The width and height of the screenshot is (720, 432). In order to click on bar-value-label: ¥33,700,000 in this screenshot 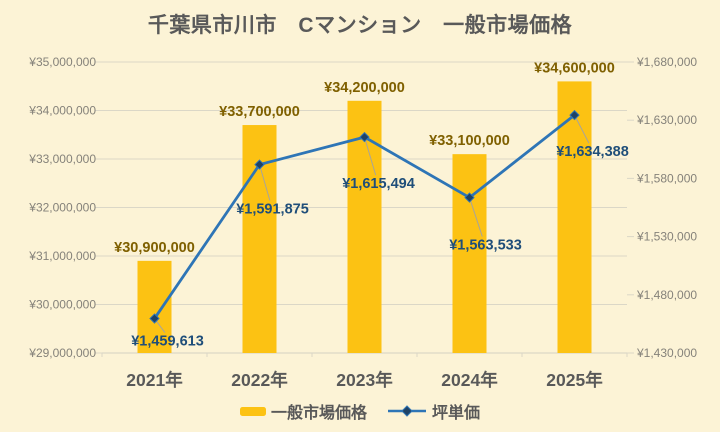, I will do `click(259, 112)`.